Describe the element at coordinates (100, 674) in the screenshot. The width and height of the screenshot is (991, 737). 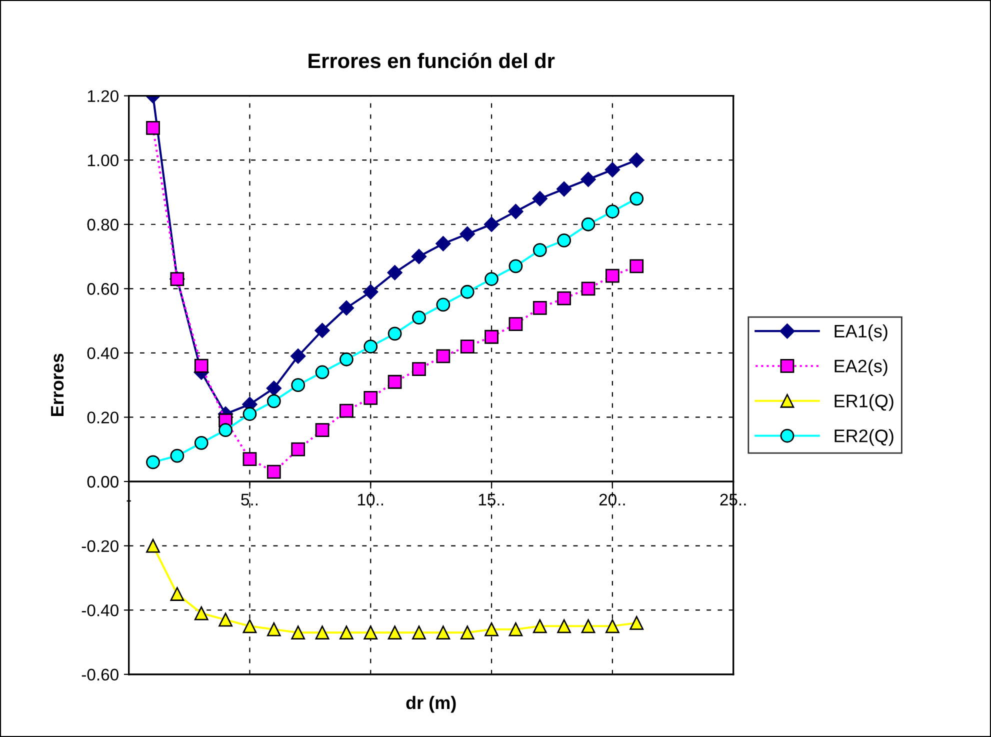
I see `y-tick-label: -0.60` at that location.